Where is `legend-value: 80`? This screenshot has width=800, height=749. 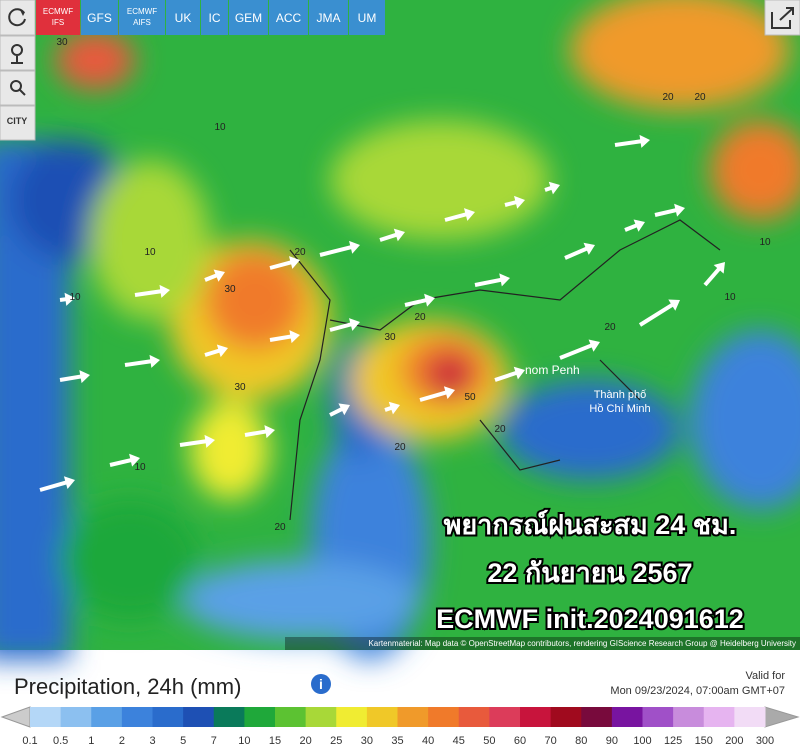
legend-value: 80 is located at coordinates (581, 741).